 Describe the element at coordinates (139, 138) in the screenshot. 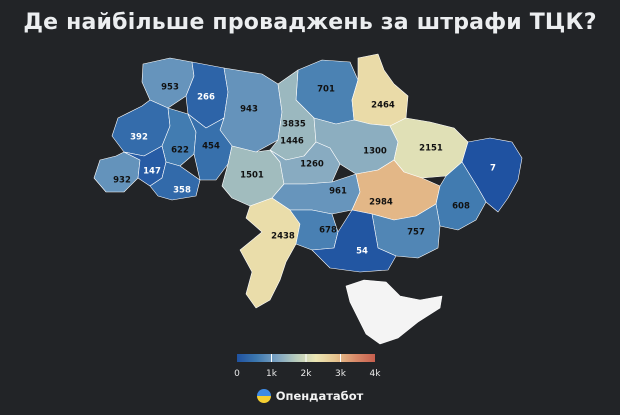

I see `region-value-label-lviv: 392` at that location.